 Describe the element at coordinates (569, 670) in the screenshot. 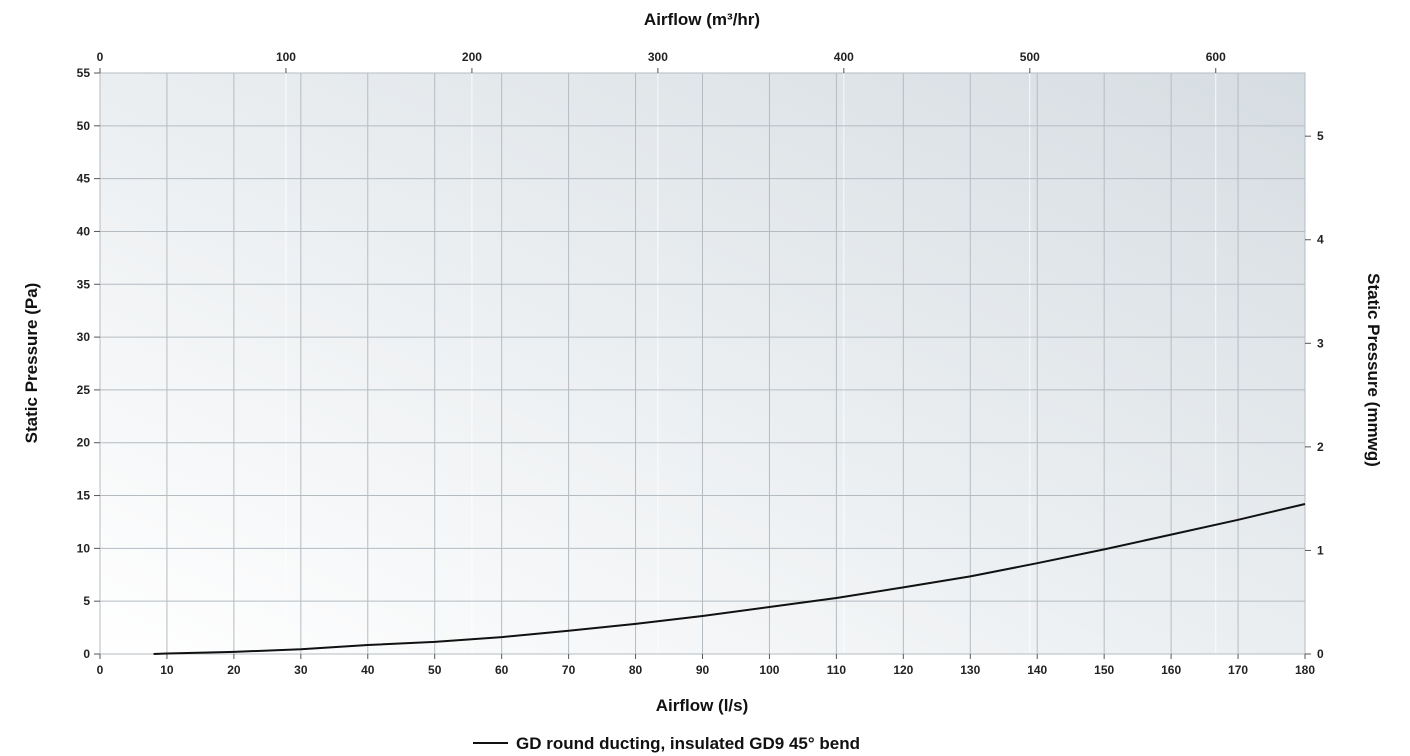

I see `x-bottom-tick-label: 70` at that location.